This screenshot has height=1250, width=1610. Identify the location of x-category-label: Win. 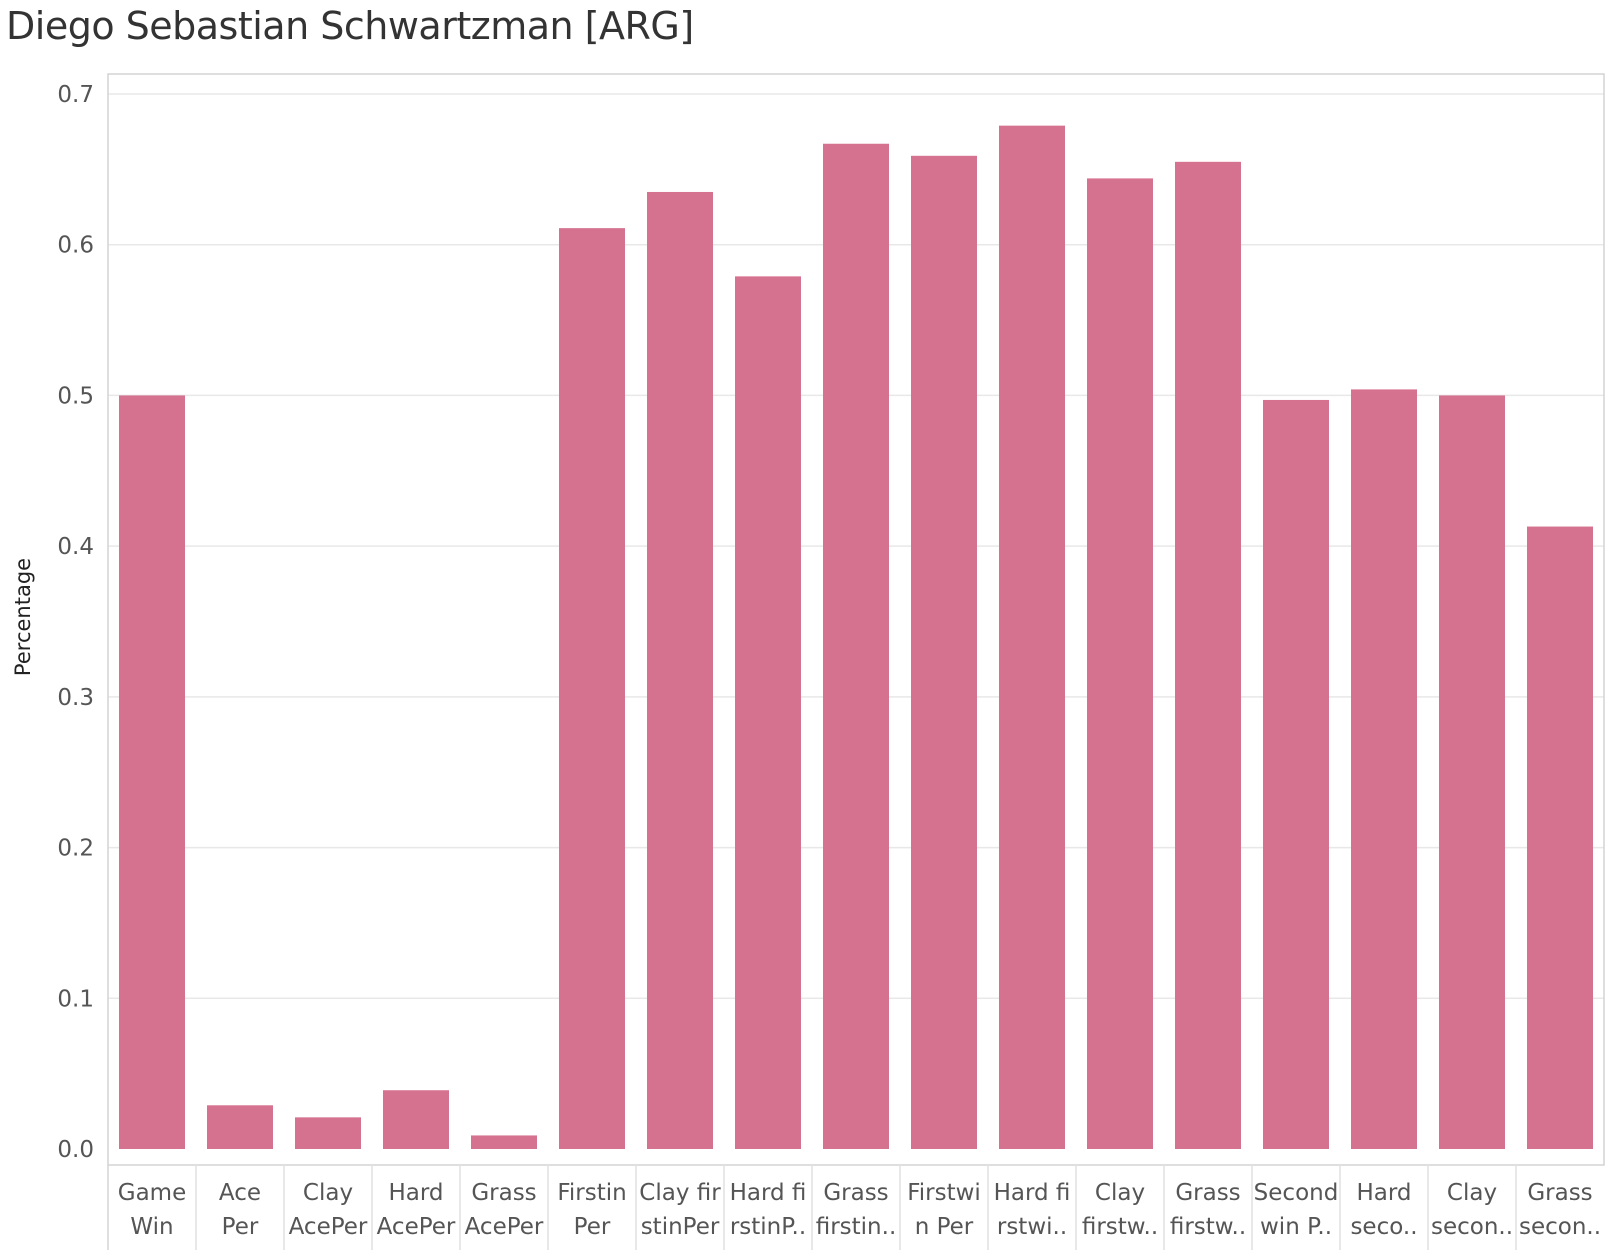
(151, 1227).